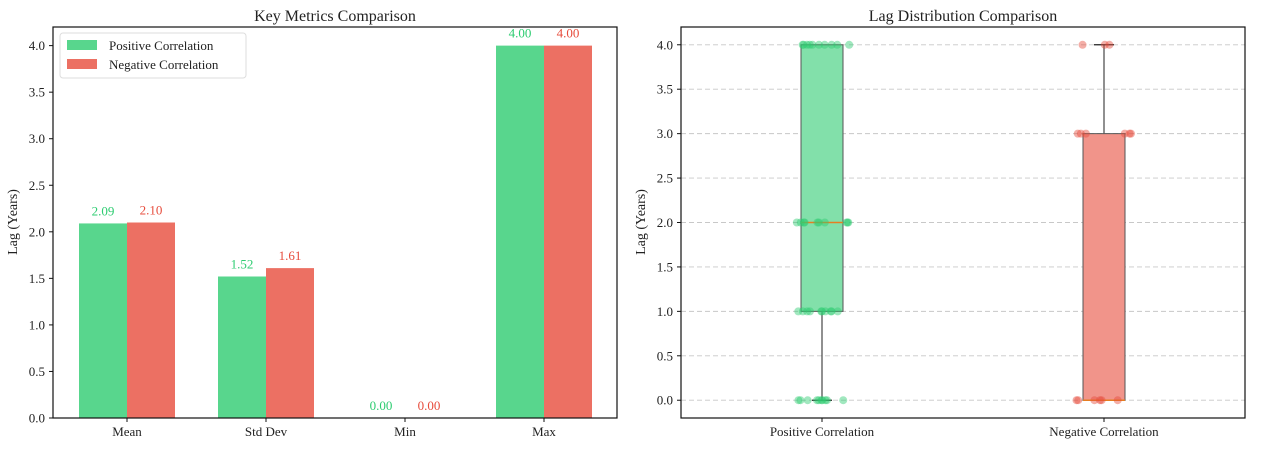 This screenshot has width=1270, height=452. I want to click on chart-title: Lag Distribution Comparison, so click(963, 16).